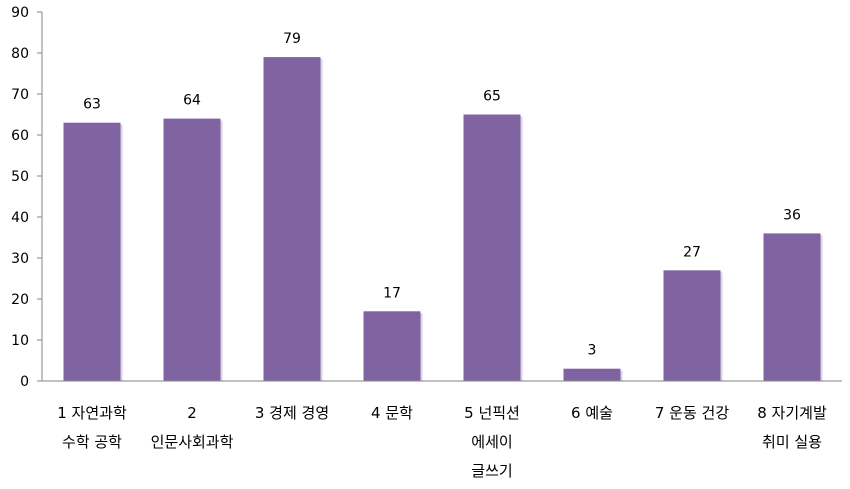 The width and height of the screenshot is (850, 489). What do you see at coordinates (20, 218) in the screenshot?
I see `y-tick-label: 40` at bounding box center [20, 218].